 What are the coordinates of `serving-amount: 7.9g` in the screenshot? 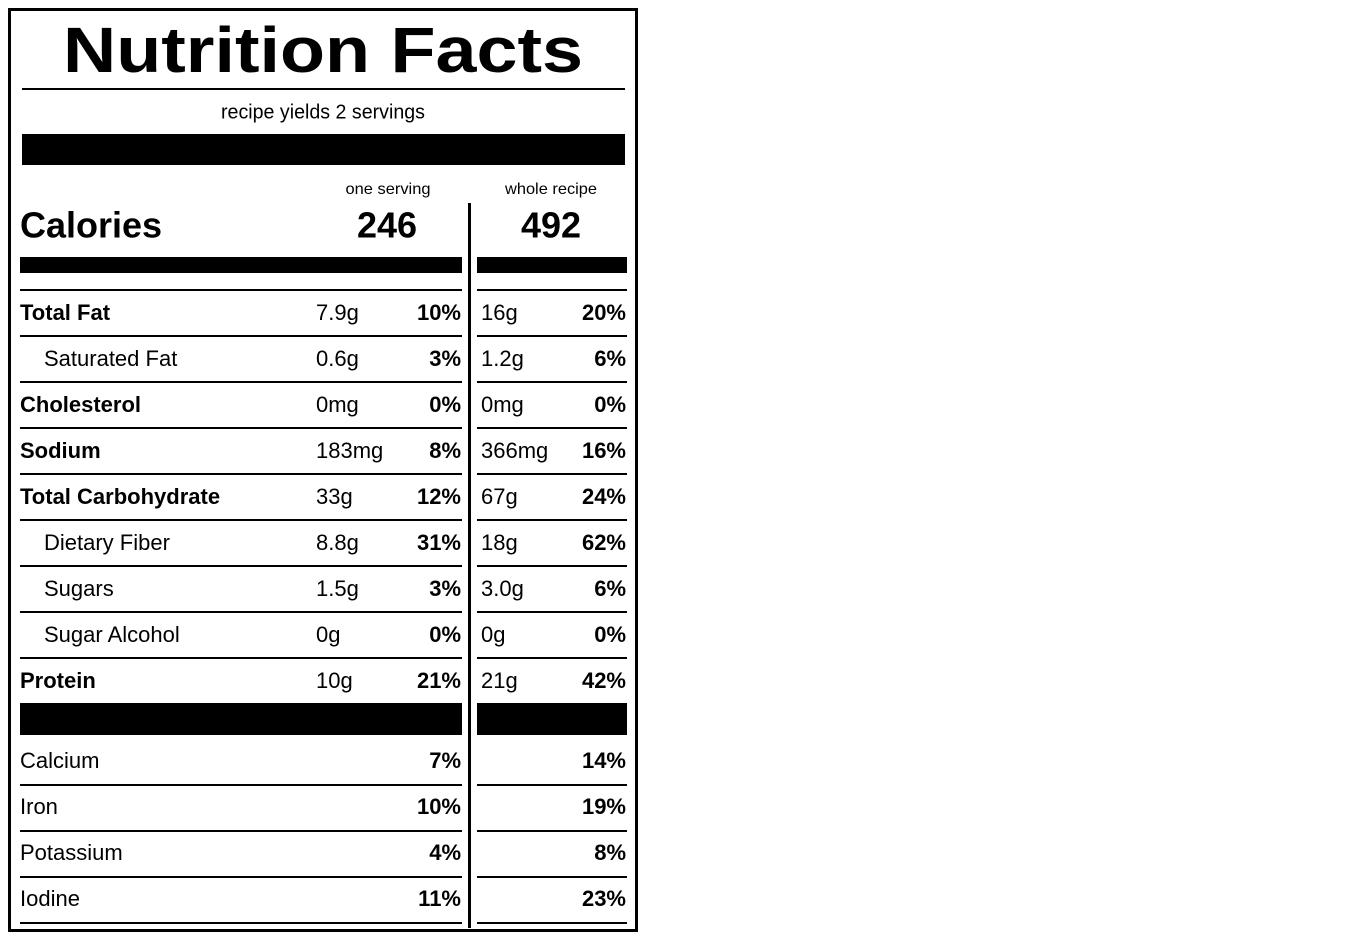 It's located at (337, 312).